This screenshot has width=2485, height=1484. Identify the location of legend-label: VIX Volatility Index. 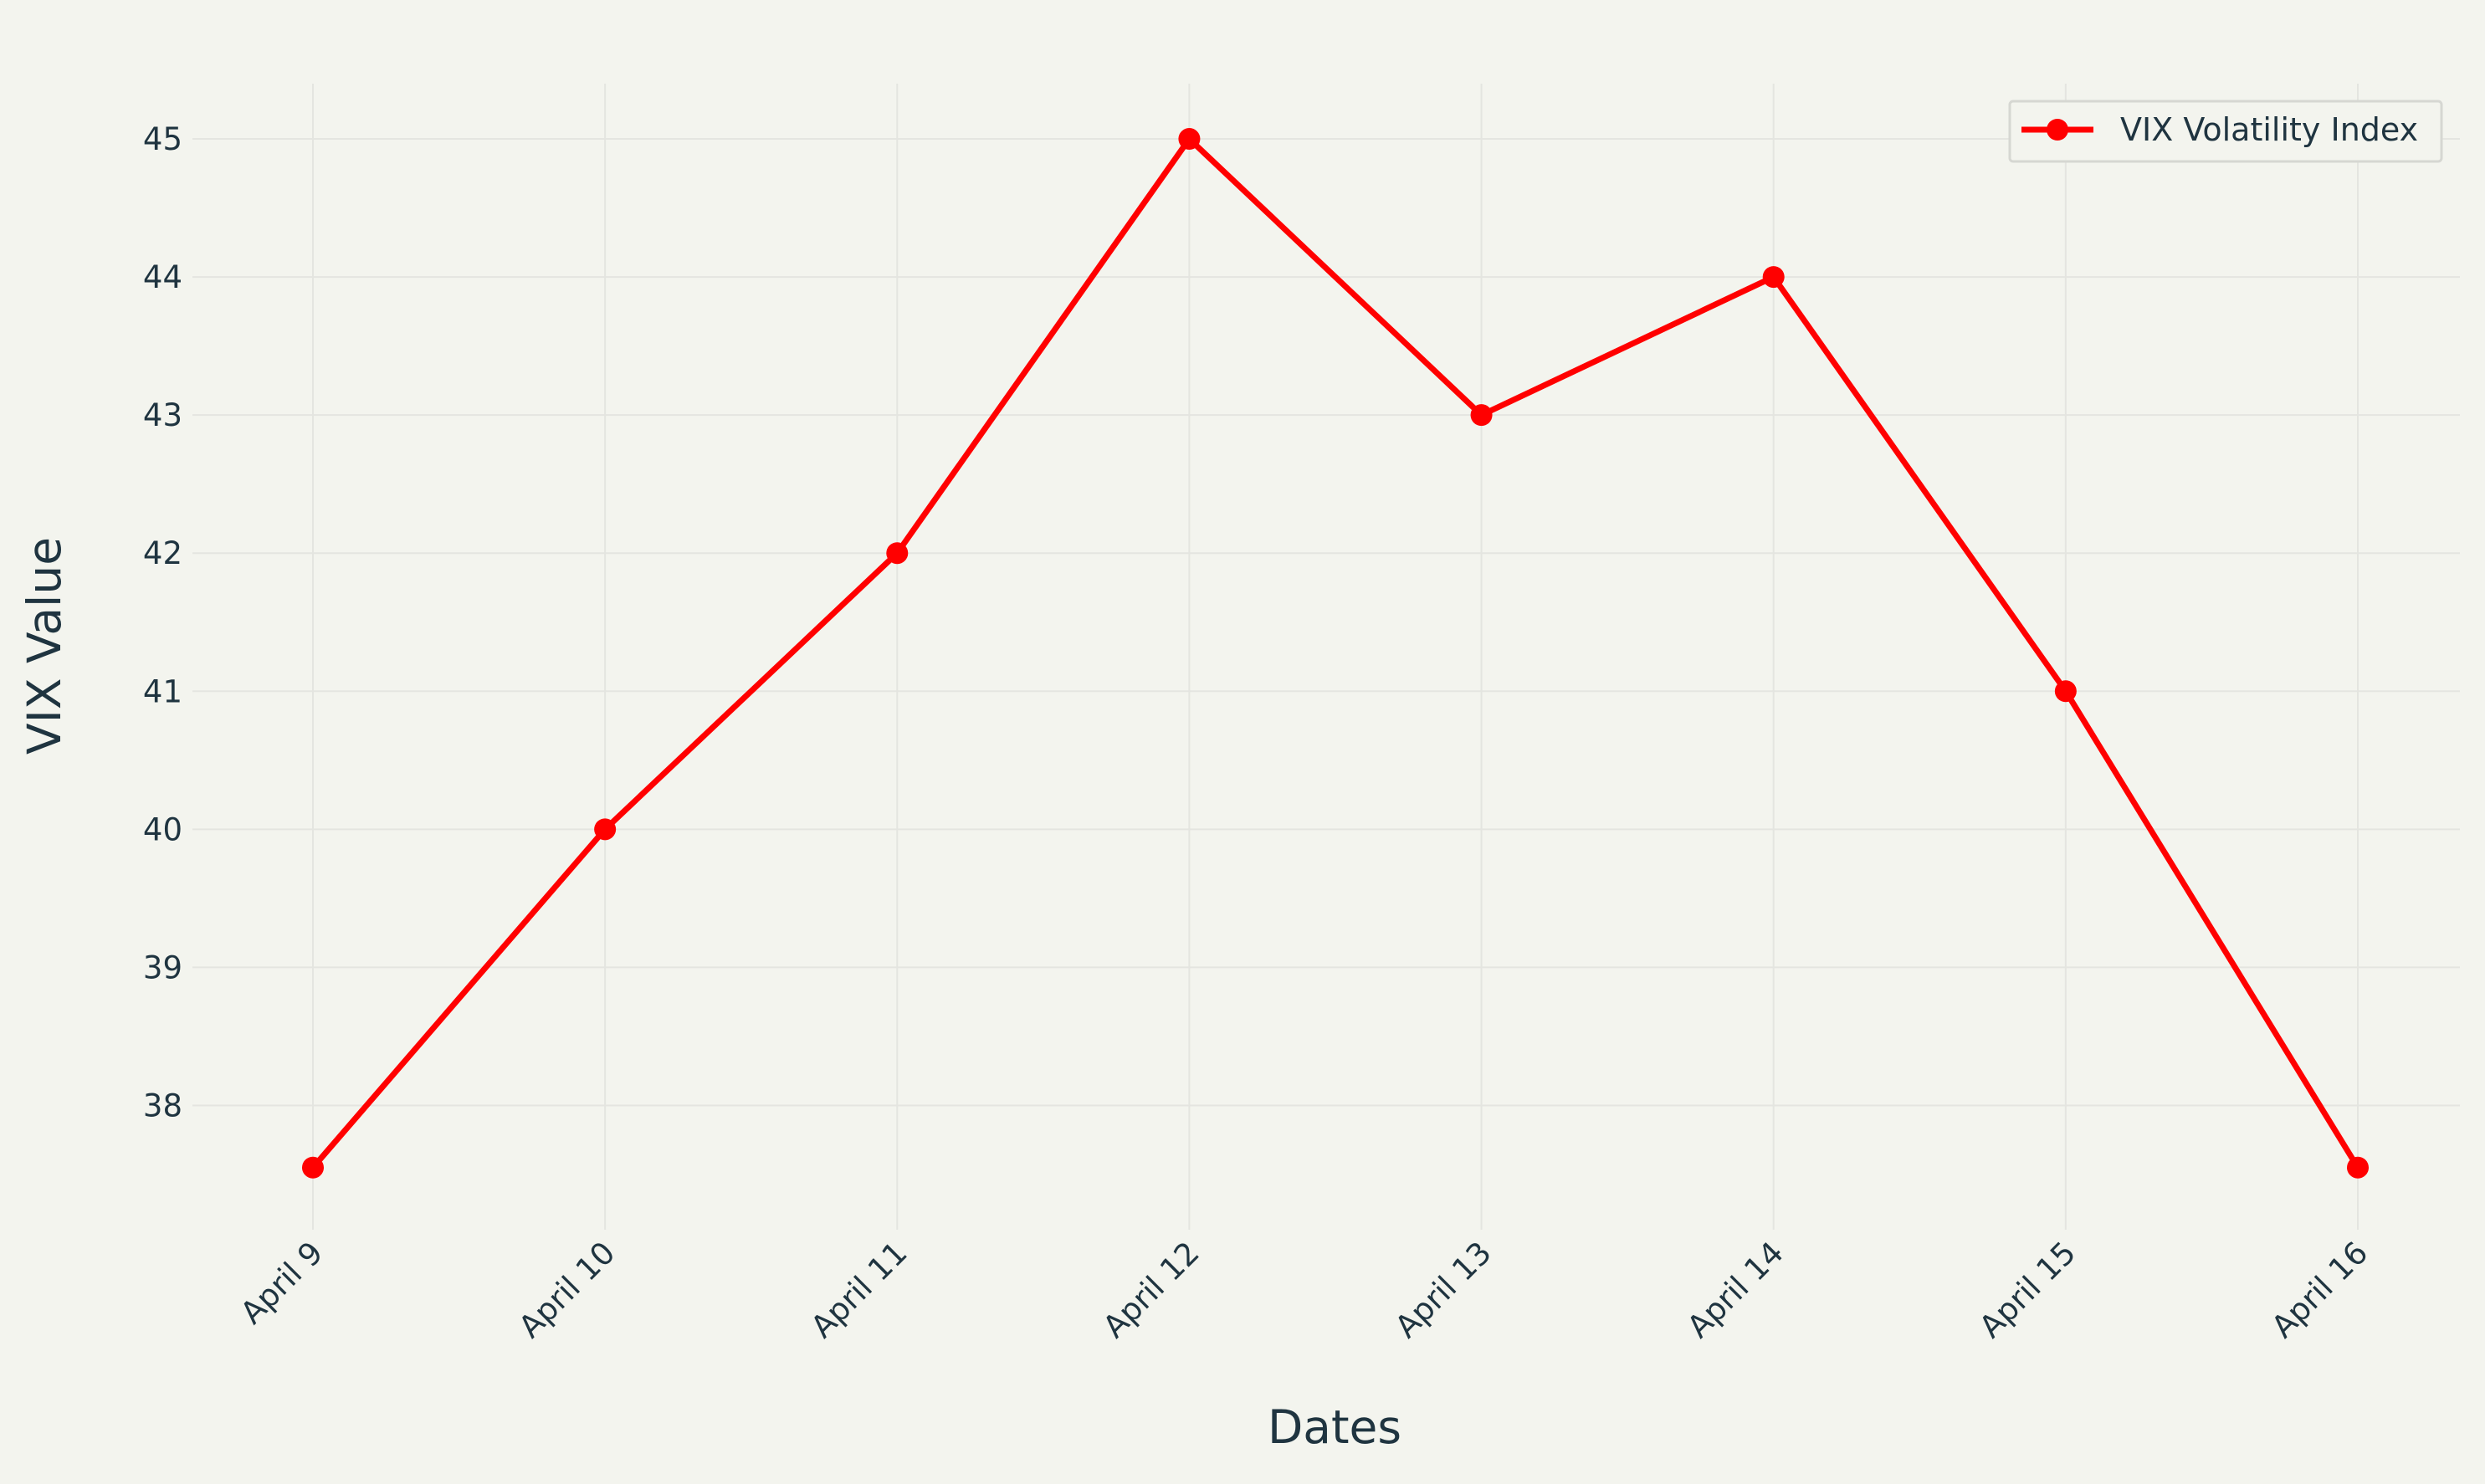
(2269, 129).